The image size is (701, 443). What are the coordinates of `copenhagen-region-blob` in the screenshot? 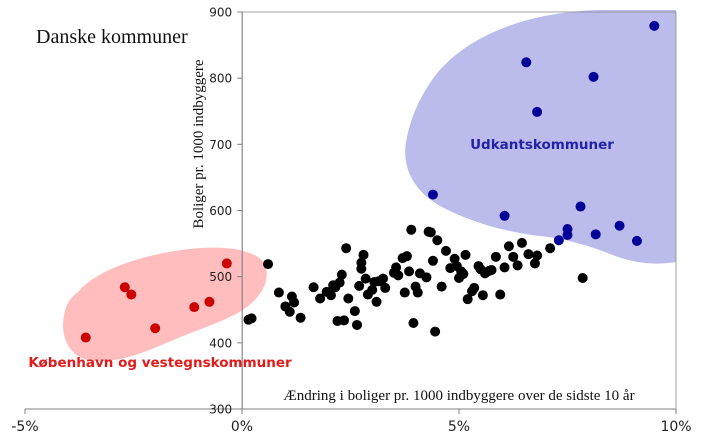 It's located at (165, 304).